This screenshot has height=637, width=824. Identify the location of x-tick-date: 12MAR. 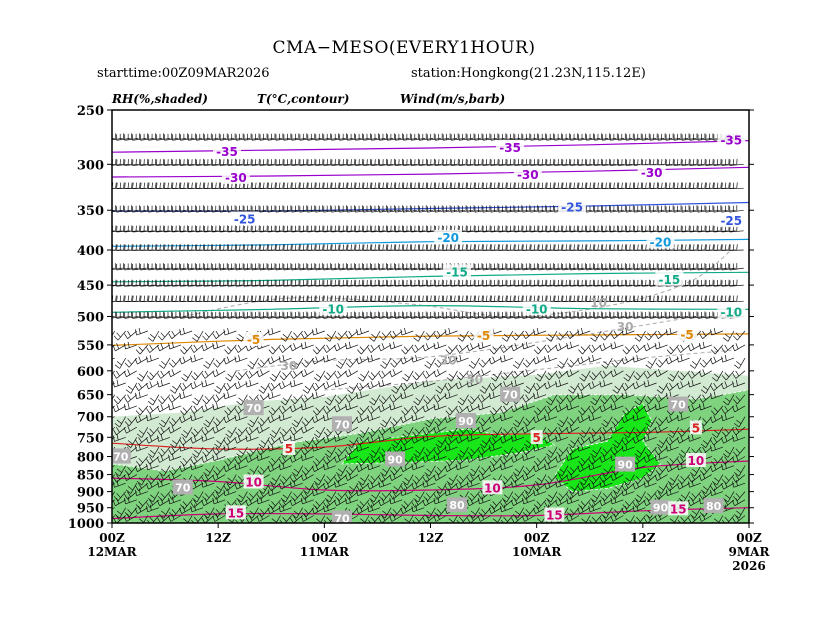
(112, 552).